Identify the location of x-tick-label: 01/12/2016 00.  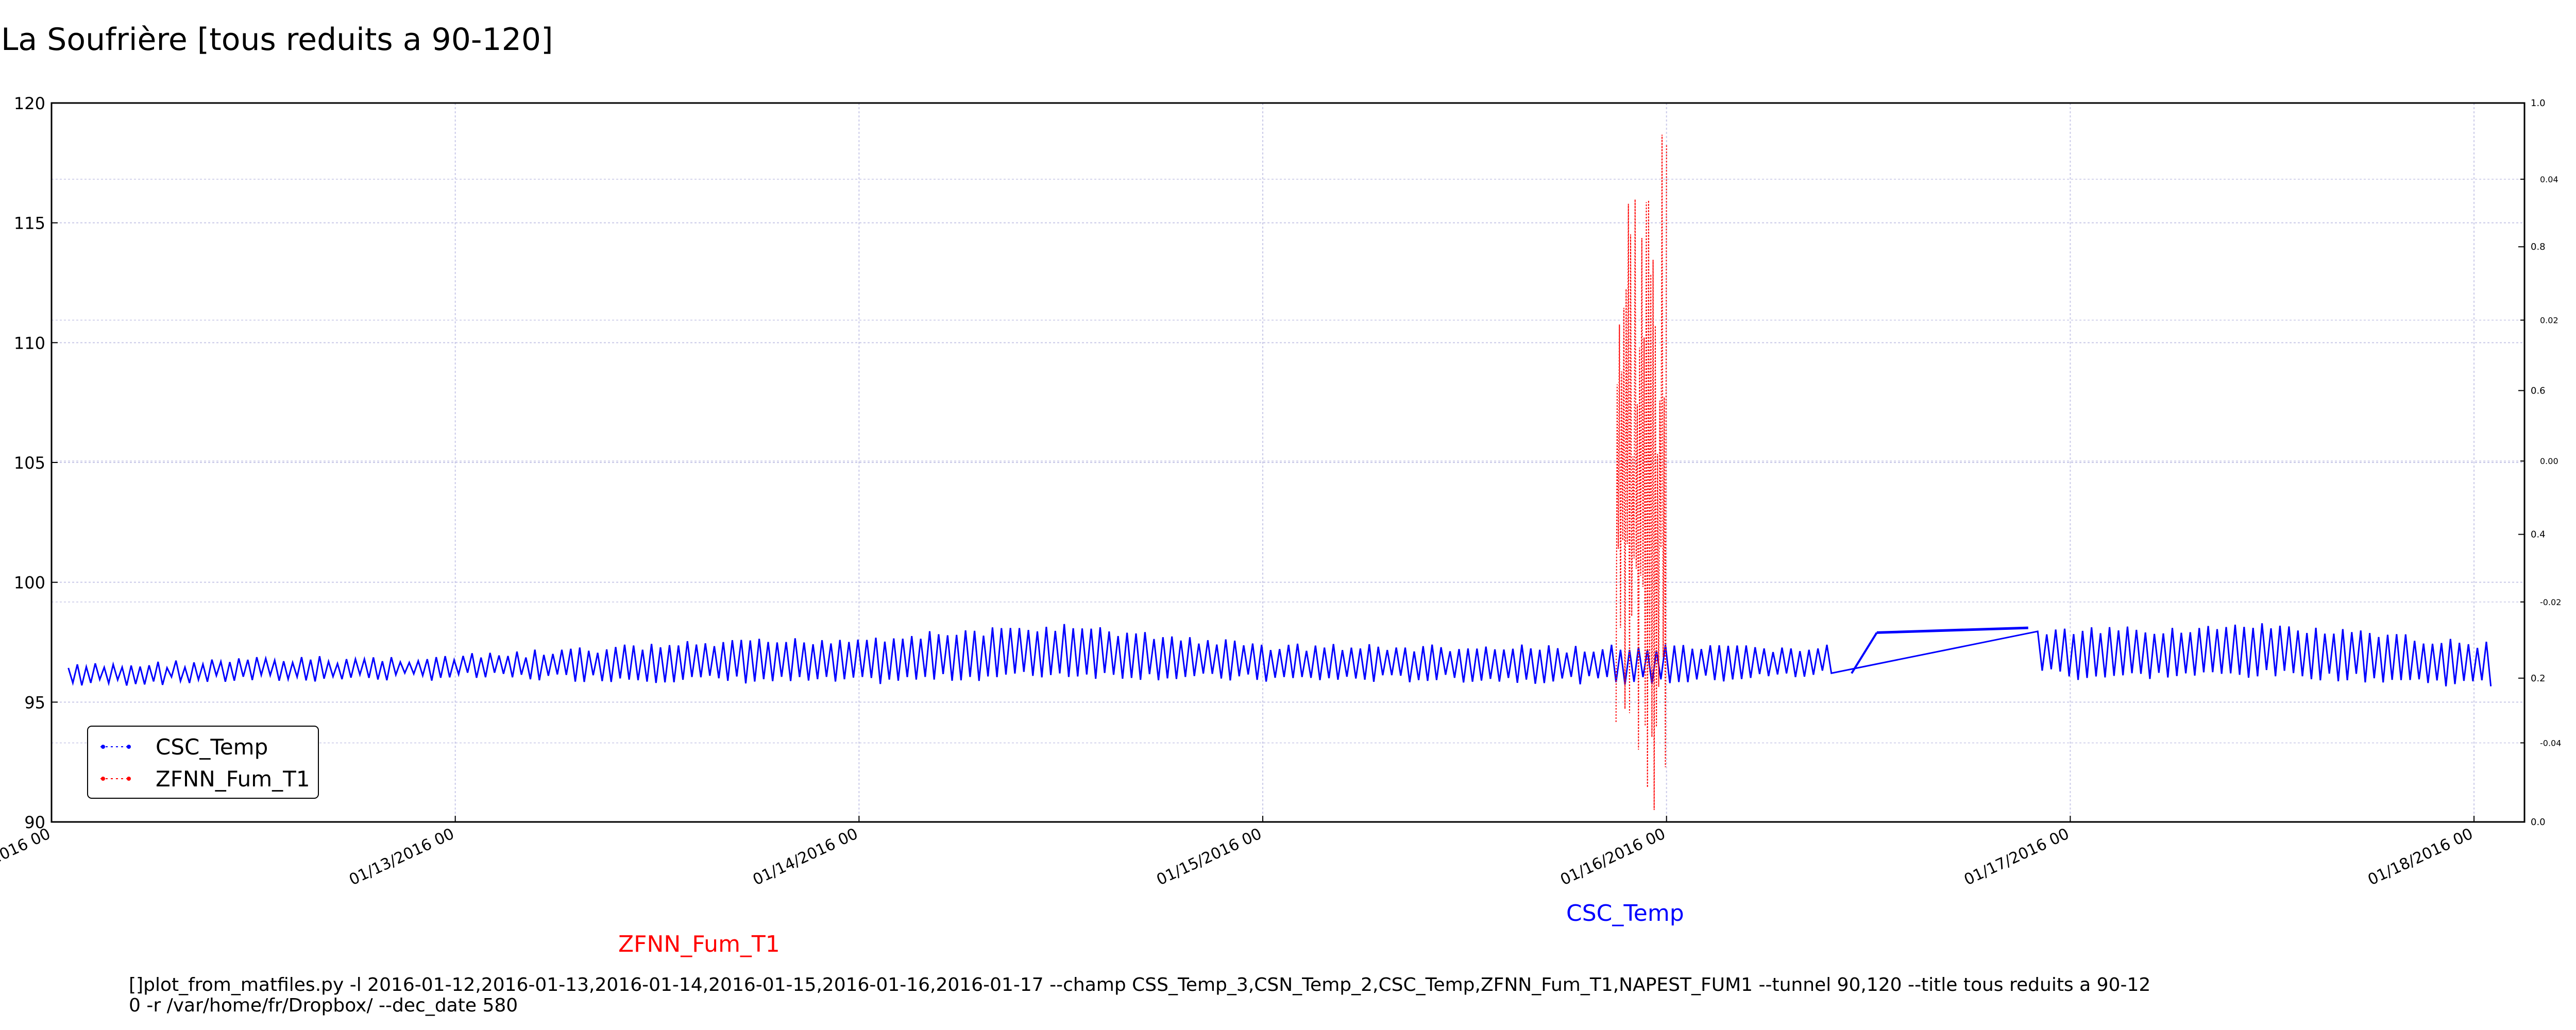
(26, 857).